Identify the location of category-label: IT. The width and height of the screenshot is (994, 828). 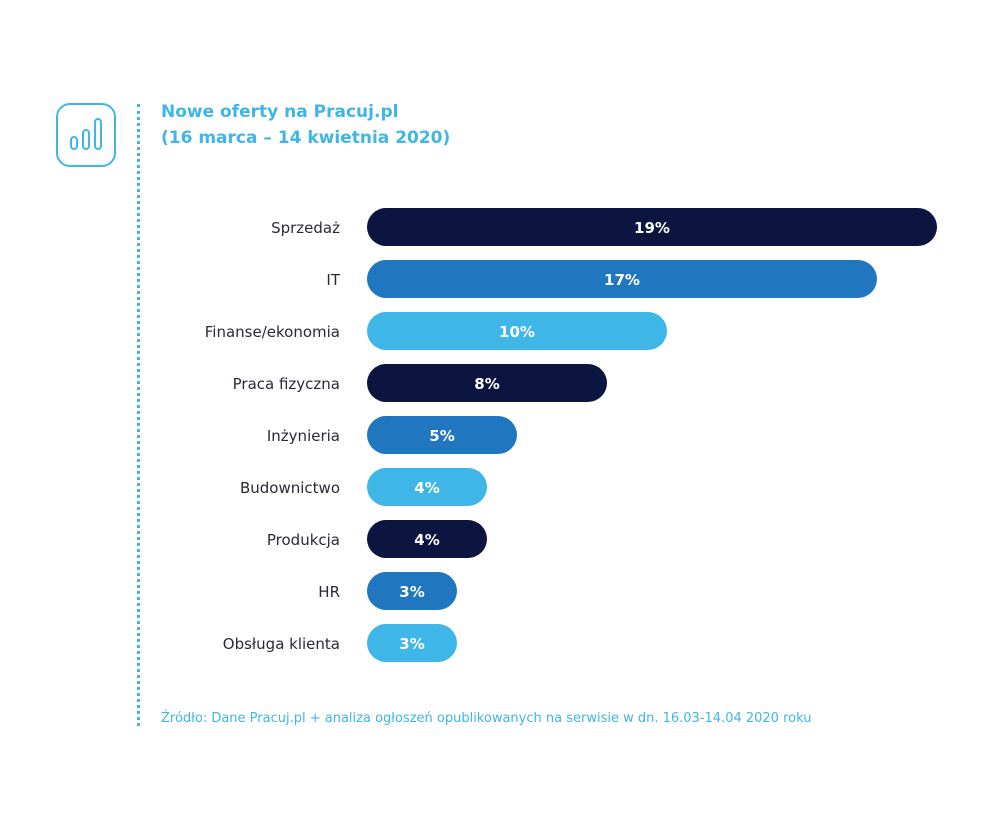
(333, 280).